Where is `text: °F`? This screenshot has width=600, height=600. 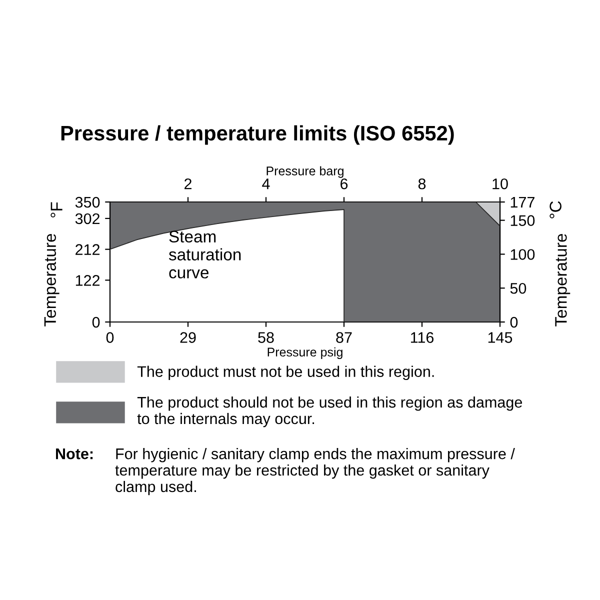 text: °F is located at coordinates (56, 210).